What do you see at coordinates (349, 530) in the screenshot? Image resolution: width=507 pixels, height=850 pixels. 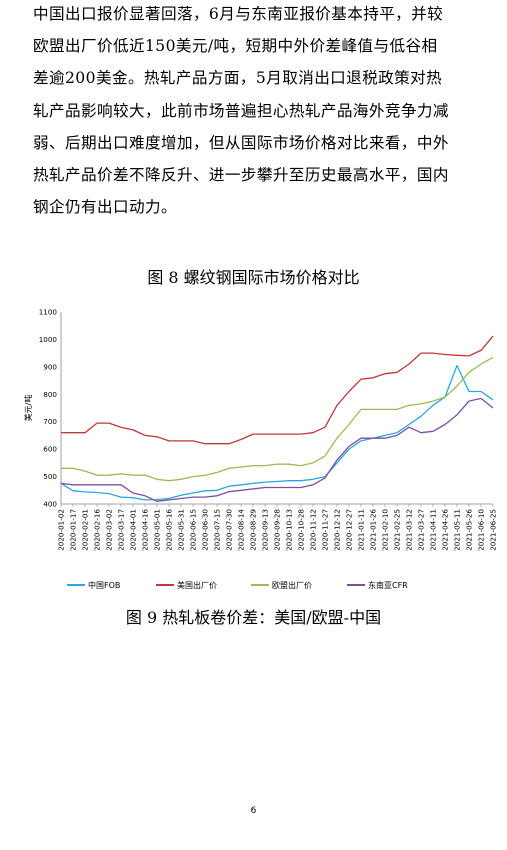 I see `x-tick-label: 2020-12-27` at bounding box center [349, 530].